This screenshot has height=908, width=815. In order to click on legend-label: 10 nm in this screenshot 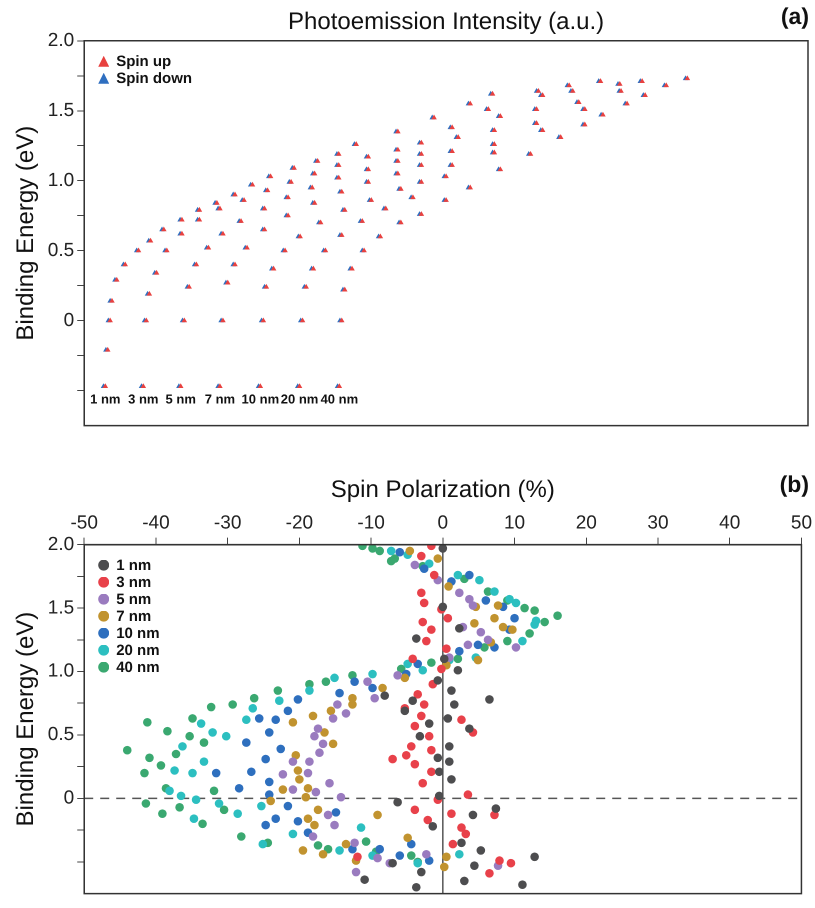, I will do `click(138, 633)`.